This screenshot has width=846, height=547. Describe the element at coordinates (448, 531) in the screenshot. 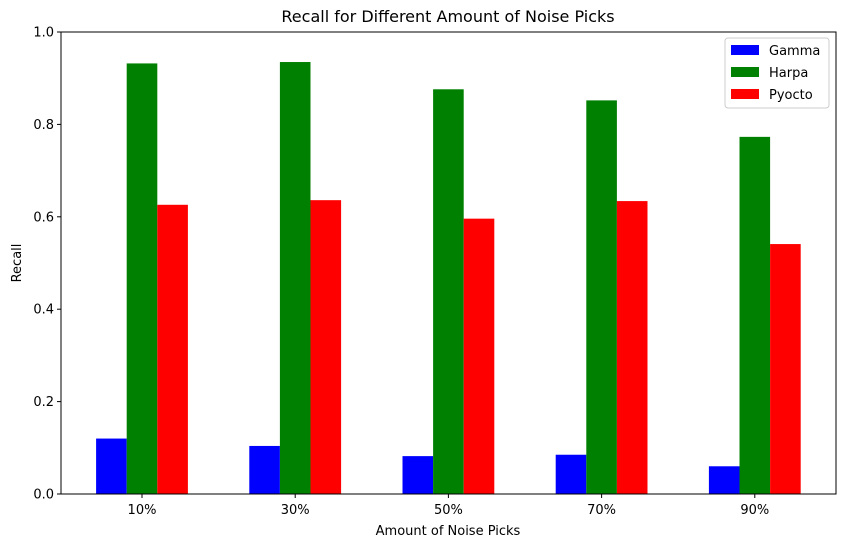

I see `x-axis-label: Amount of Noise Picks` at that location.